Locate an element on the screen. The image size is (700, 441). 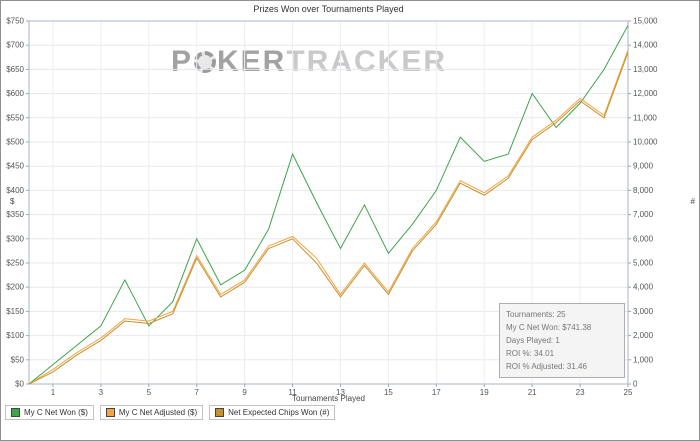
y-tick-label-right: 3,000 is located at coordinates (643, 311).